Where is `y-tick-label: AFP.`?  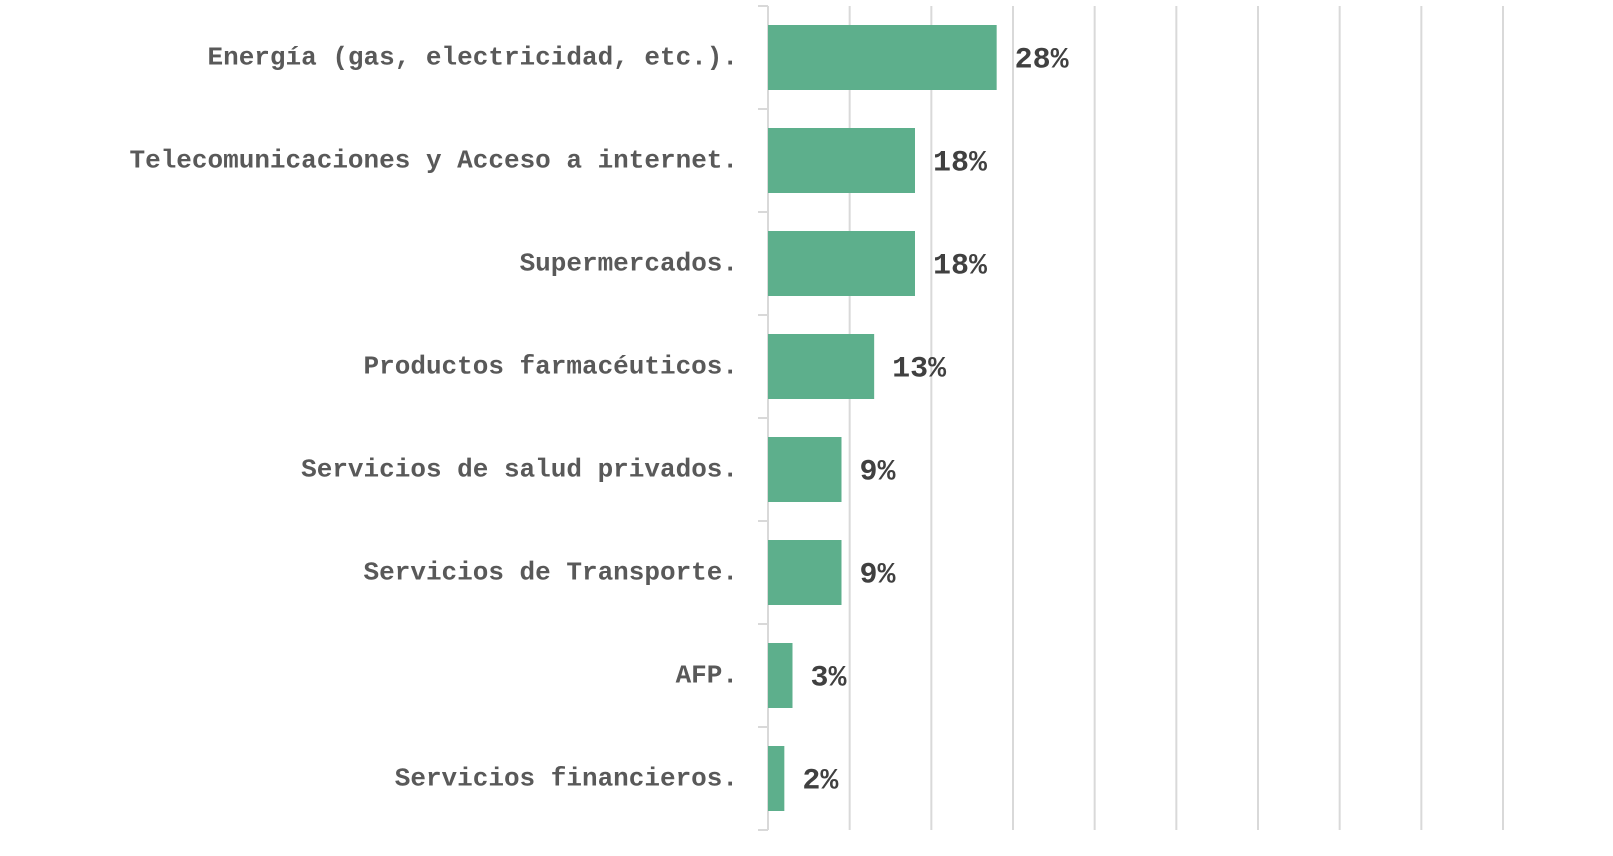 y-tick-label: AFP. is located at coordinates (707, 675).